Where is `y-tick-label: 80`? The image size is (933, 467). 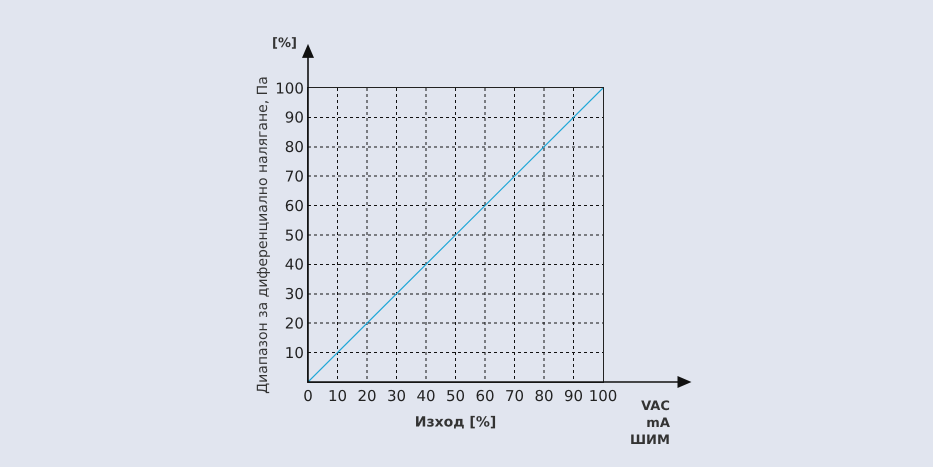
y-tick-label: 80 is located at coordinates (294, 147).